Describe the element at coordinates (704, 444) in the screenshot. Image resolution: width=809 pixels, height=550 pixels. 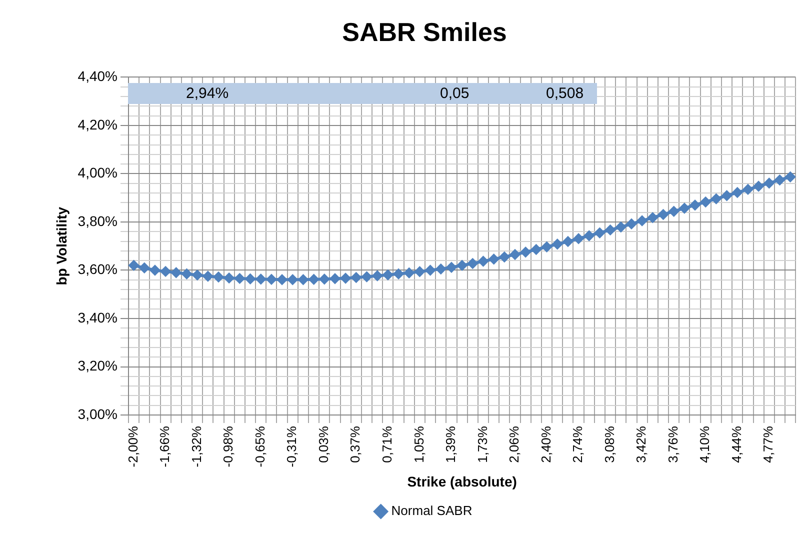
I see `x-tick-label: 4,10%` at that location.